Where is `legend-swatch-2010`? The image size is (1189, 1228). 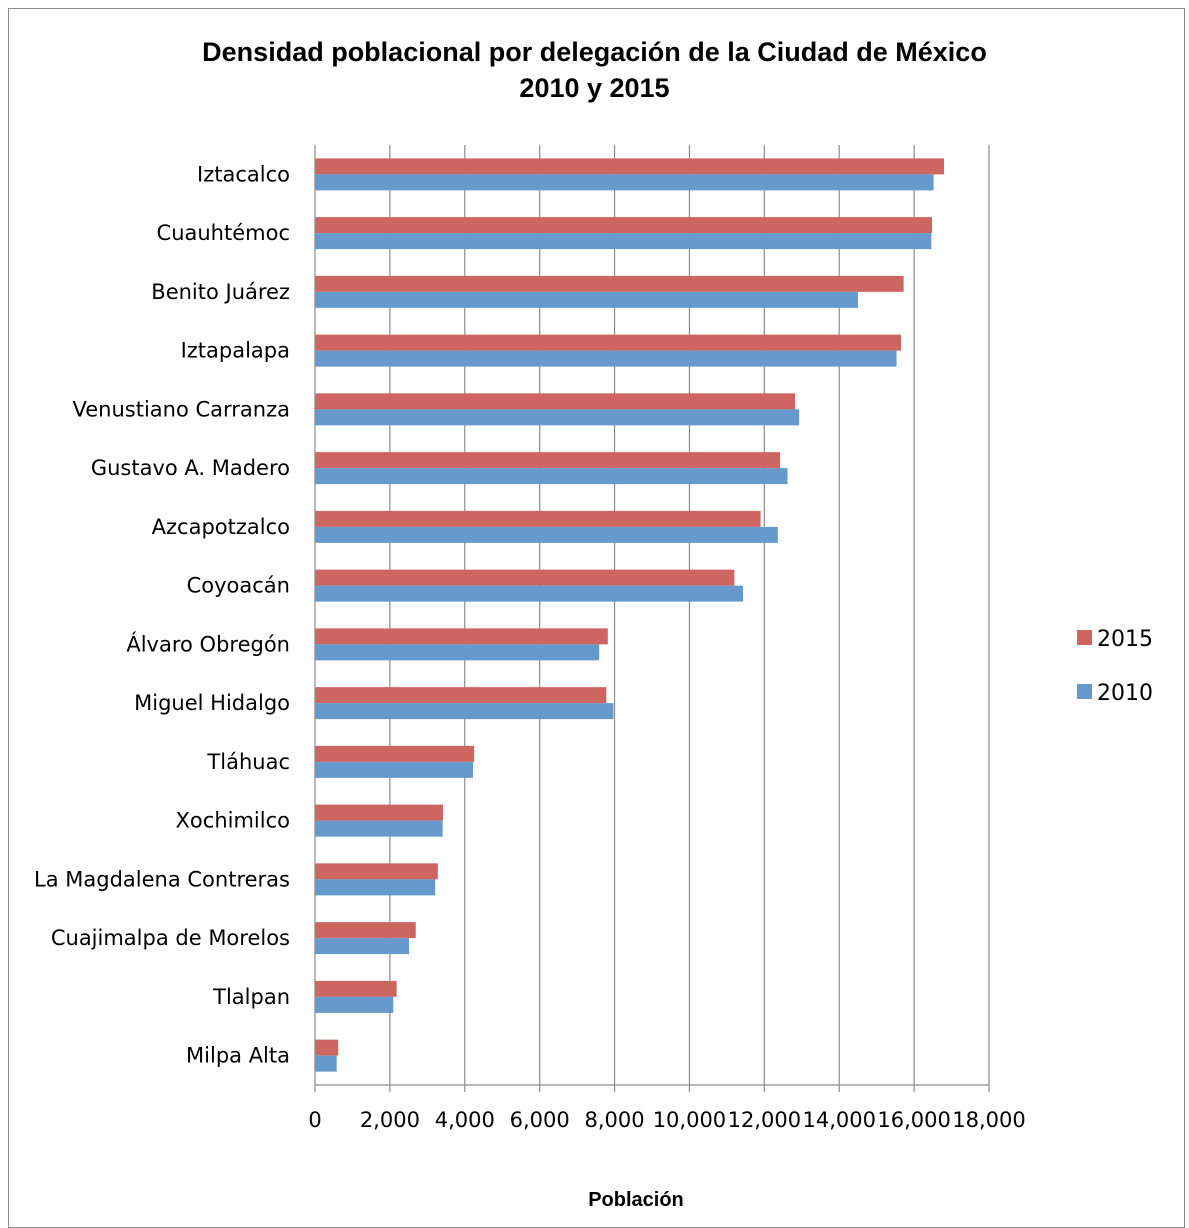 legend-swatch-2010 is located at coordinates (1084, 691).